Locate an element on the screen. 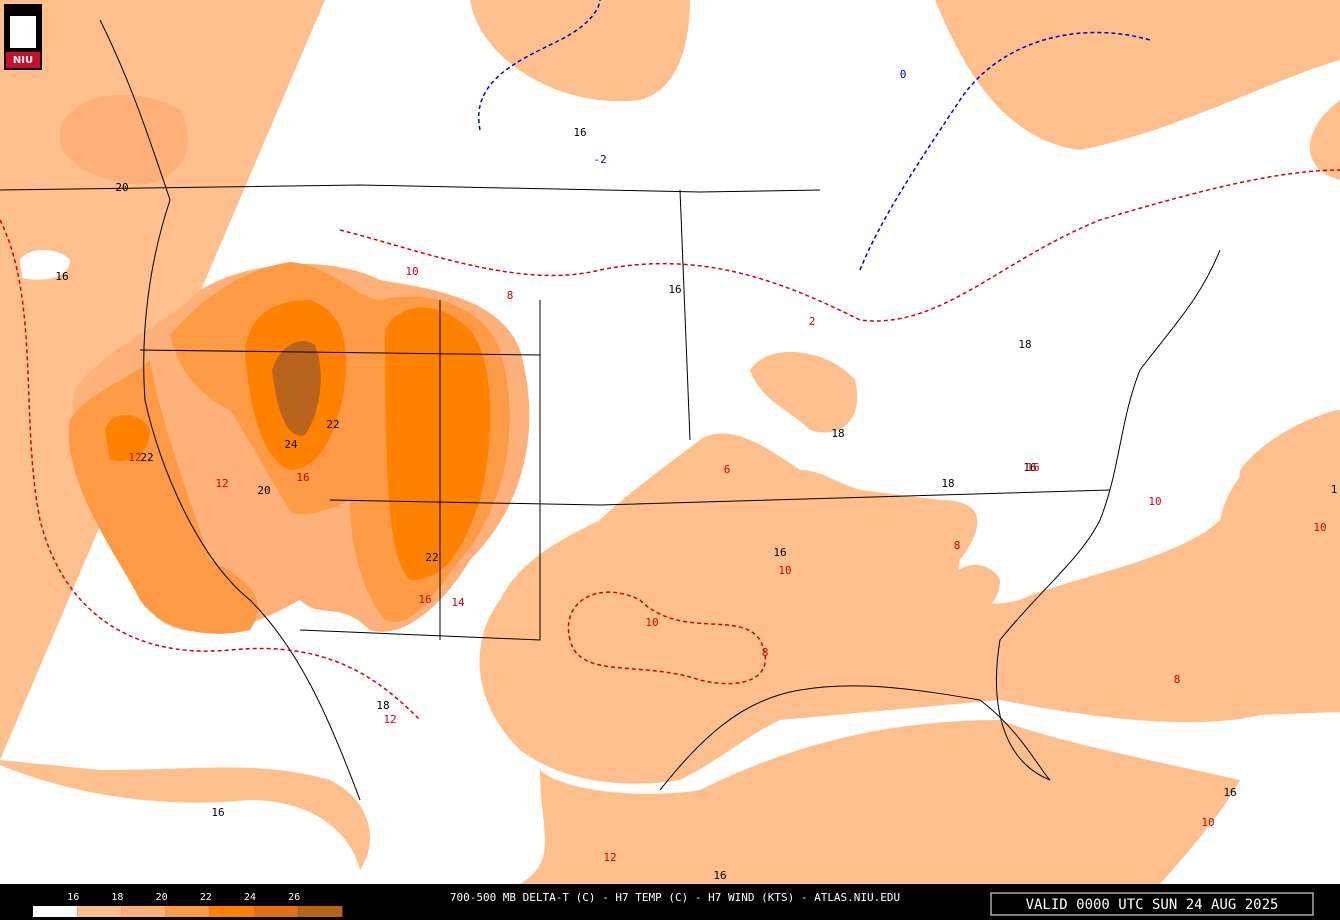 This screenshot has width=1340, height=920. logo-tower is located at coordinates (23, 32).